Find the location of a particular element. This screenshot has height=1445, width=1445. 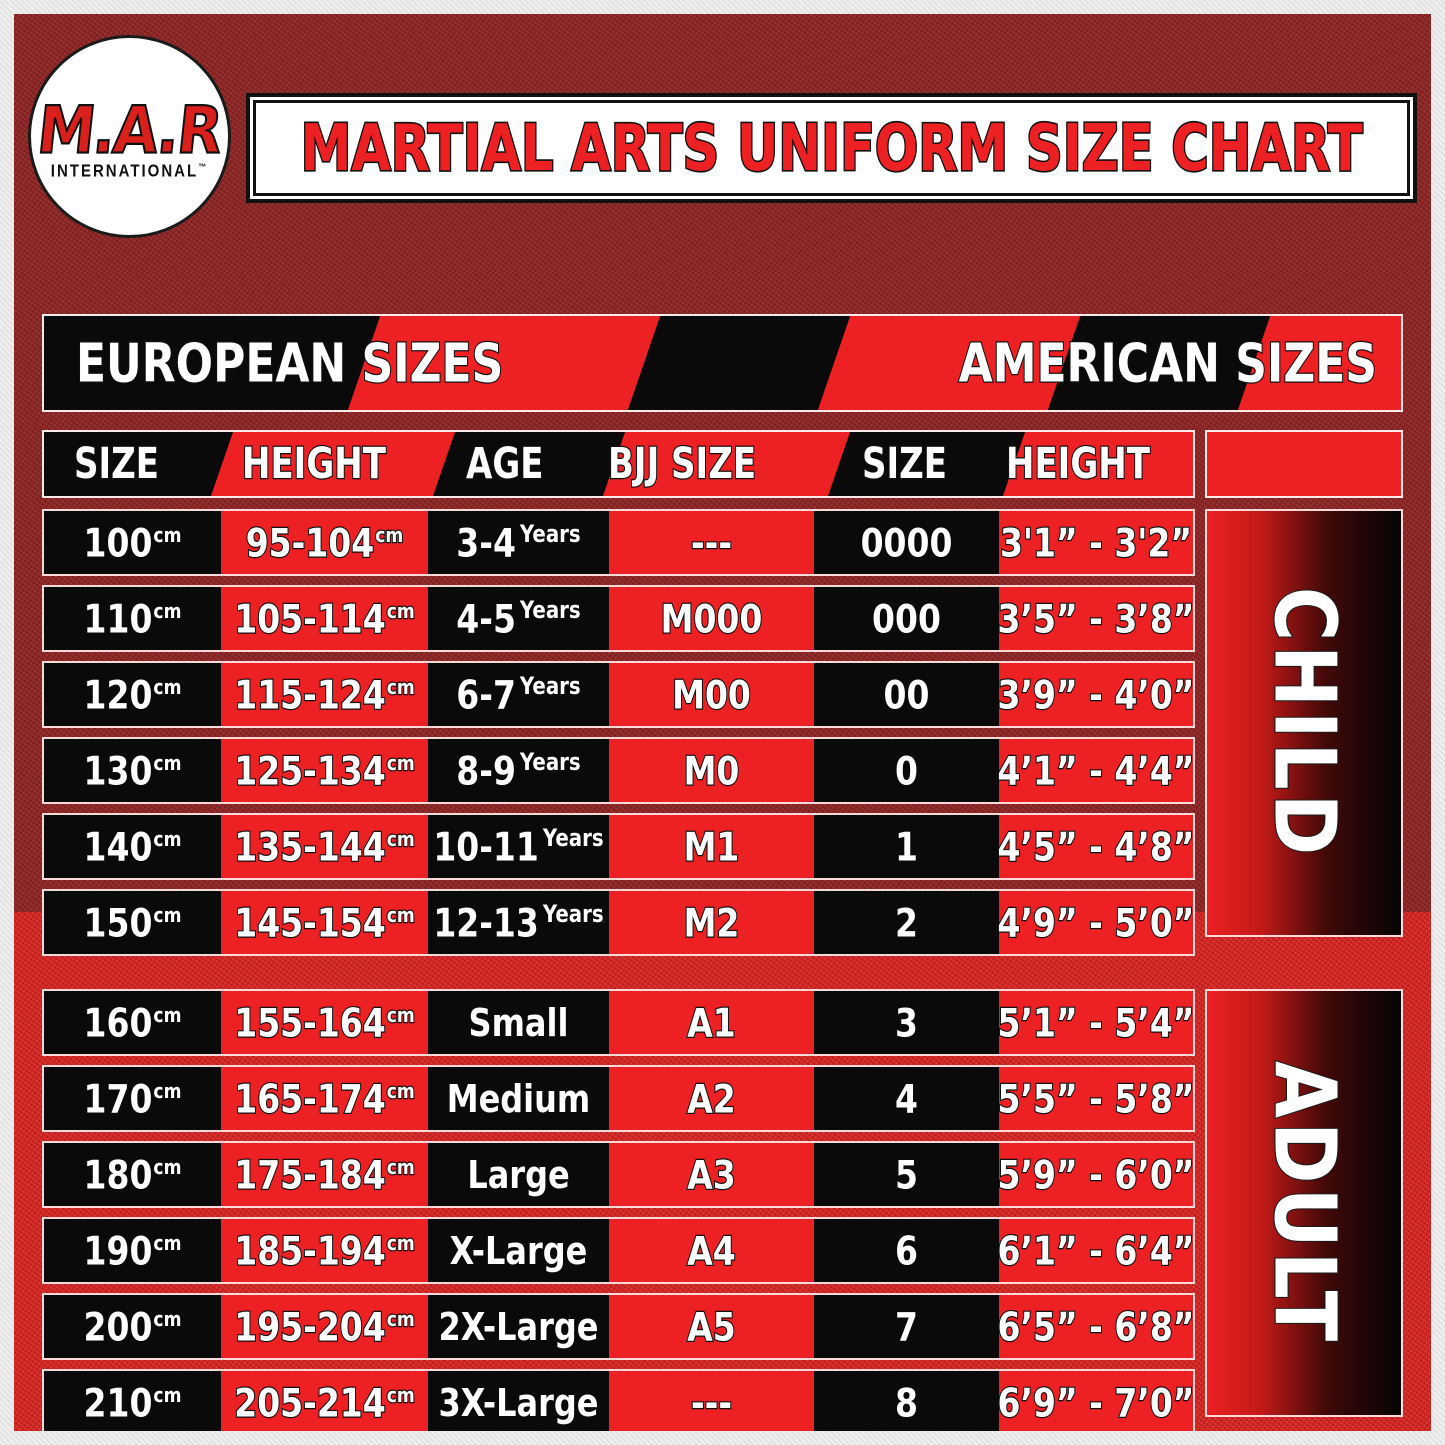

cell-age: Large is located at coordinates (518, 1174).